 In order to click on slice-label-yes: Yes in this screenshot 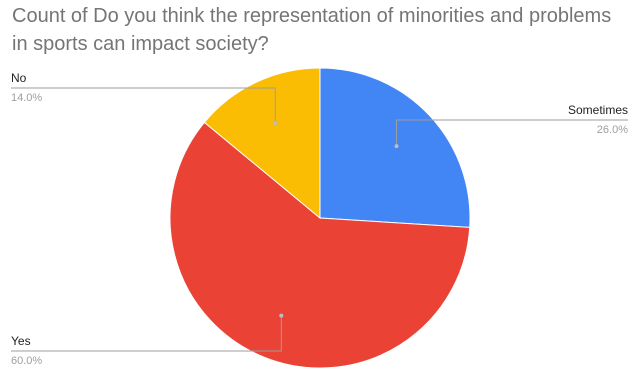, I will do `click(21, 341)`.